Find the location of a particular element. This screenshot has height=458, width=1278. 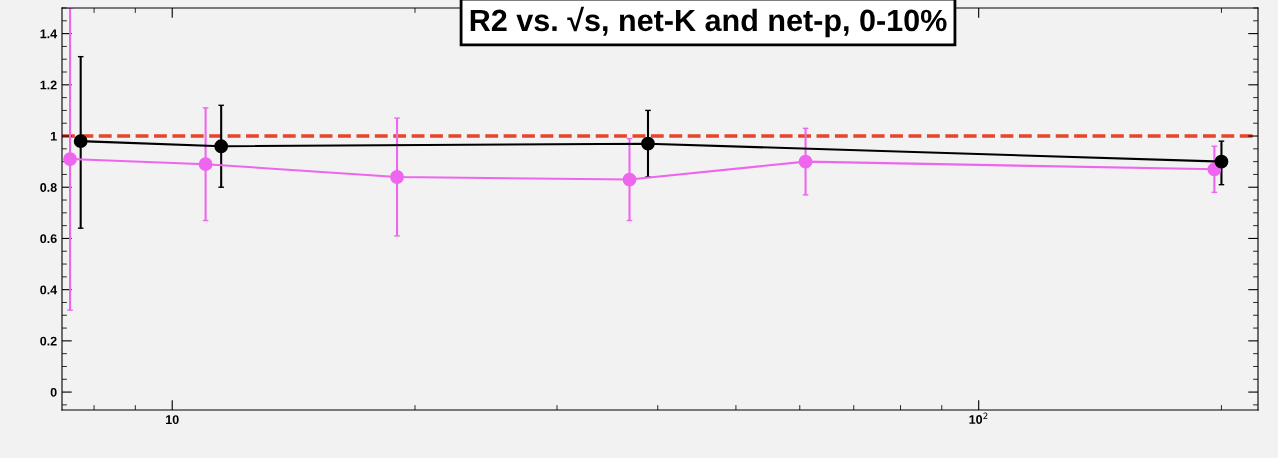

x-tick-label: 10$^{2}$ is located at coordinates (978, 418).